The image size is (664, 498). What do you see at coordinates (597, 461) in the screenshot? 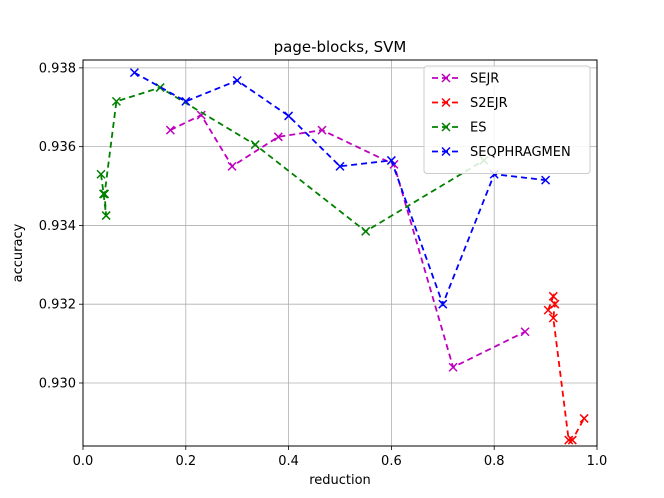
I see `x-tick-label: 1.0` at bounding box center [597, 461].